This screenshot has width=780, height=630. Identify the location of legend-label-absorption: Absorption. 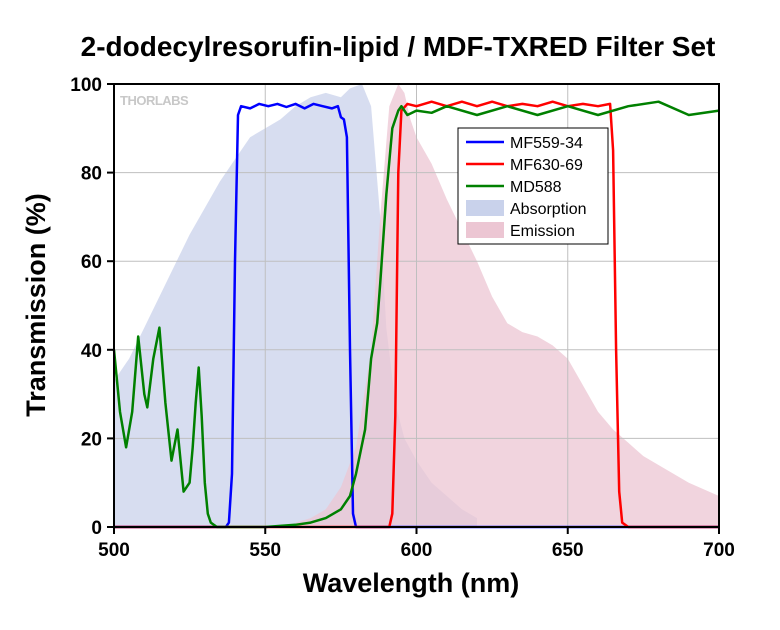
(548, 209).